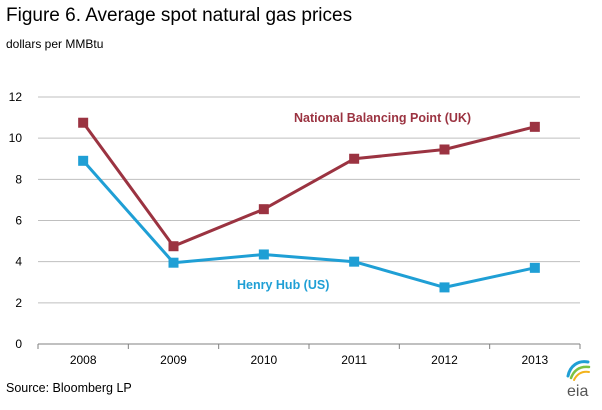  What do you see at coordinates (444, 149) in the screenshot?
I see `data-point-s0-2012` at bounding box center [444, 149].